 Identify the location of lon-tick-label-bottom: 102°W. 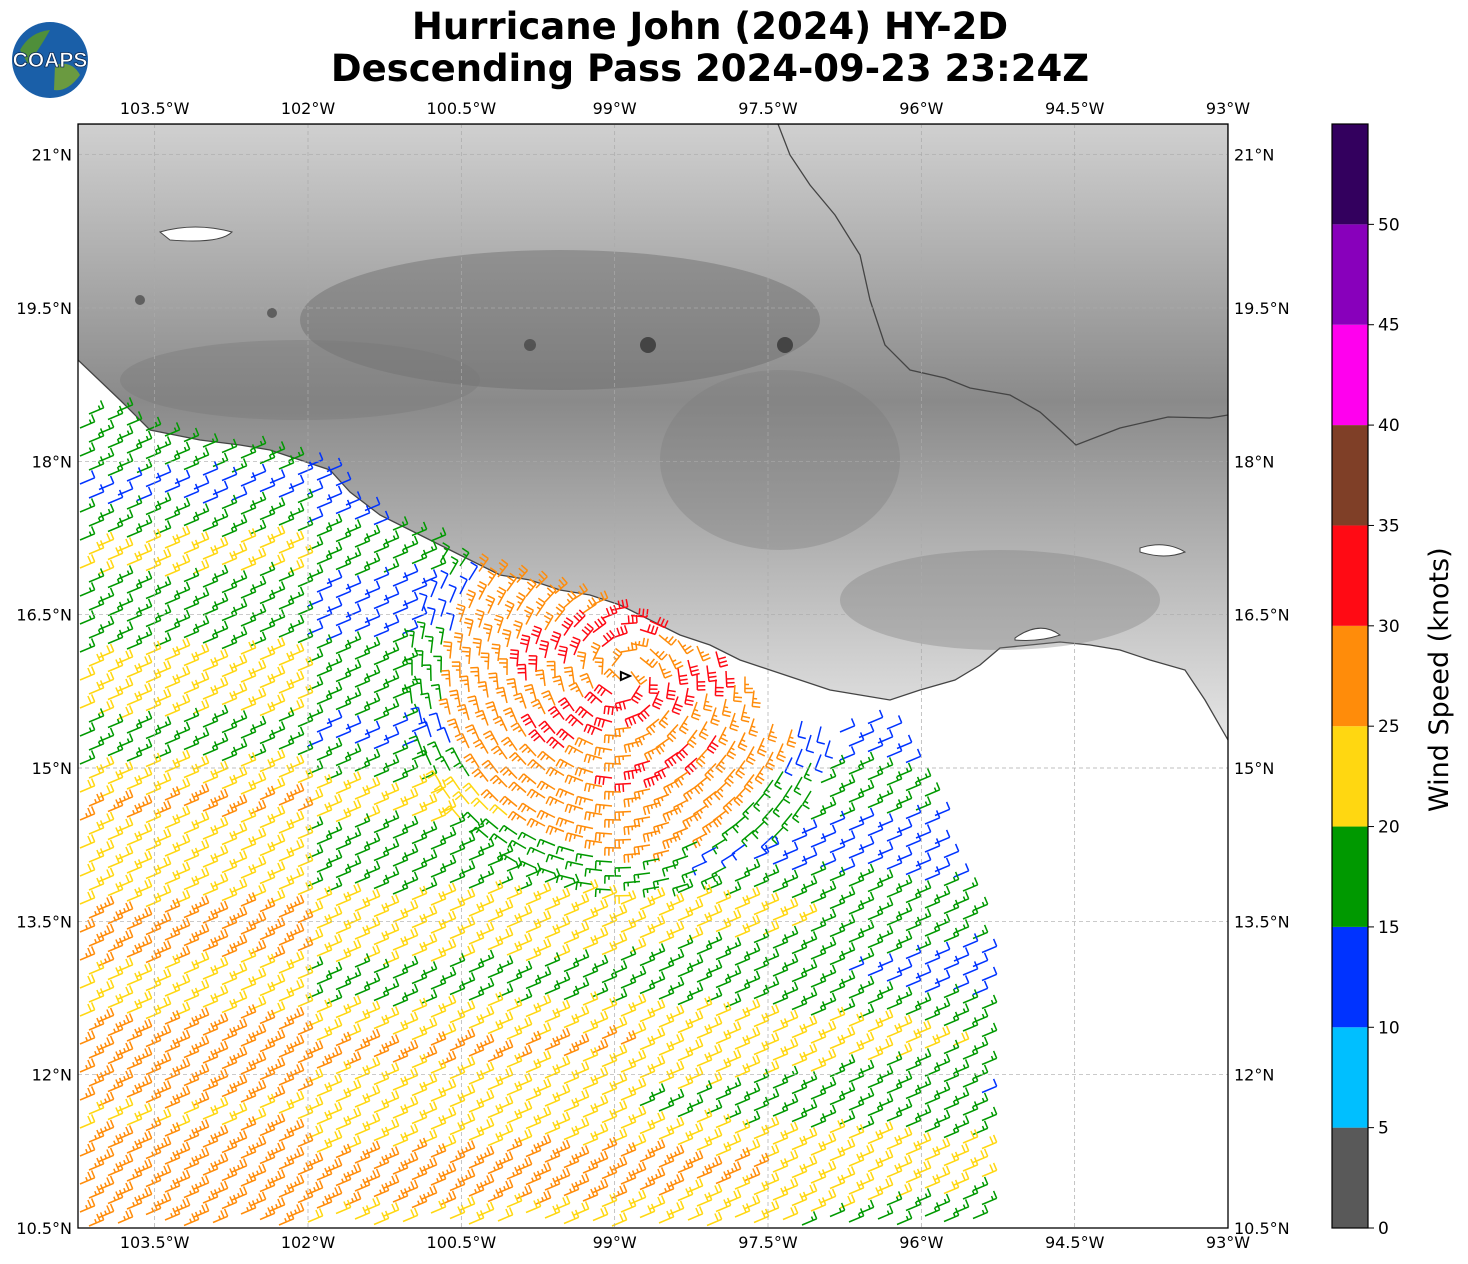
(308, 1242).